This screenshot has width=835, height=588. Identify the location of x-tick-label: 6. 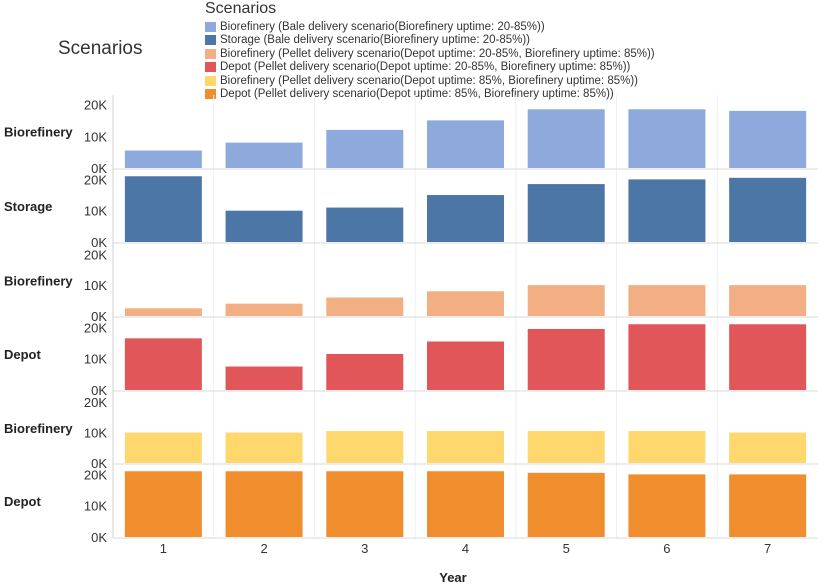
(666, 548).